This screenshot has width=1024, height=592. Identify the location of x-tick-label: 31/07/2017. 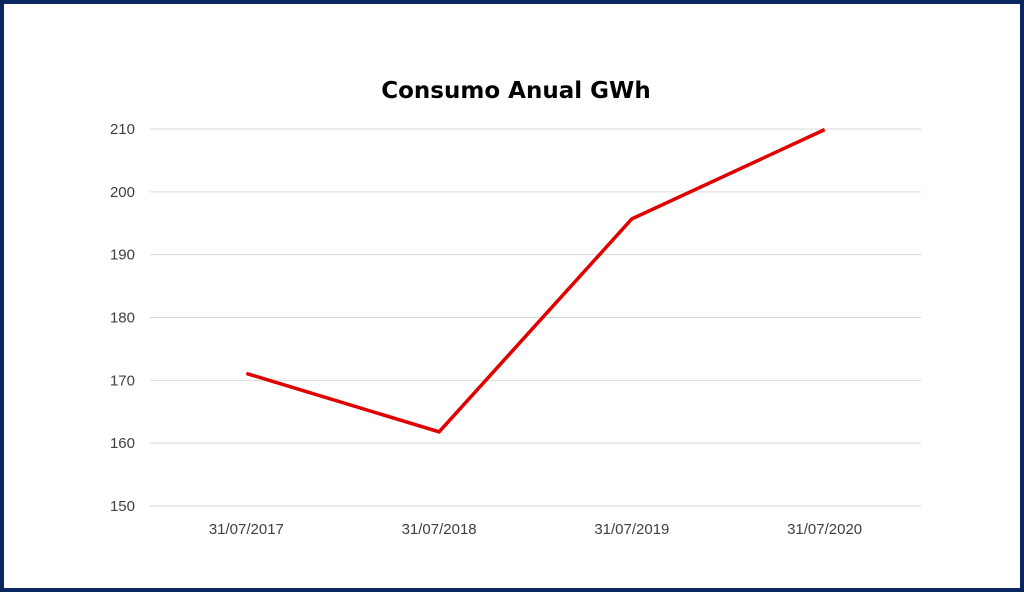
(246, 529).